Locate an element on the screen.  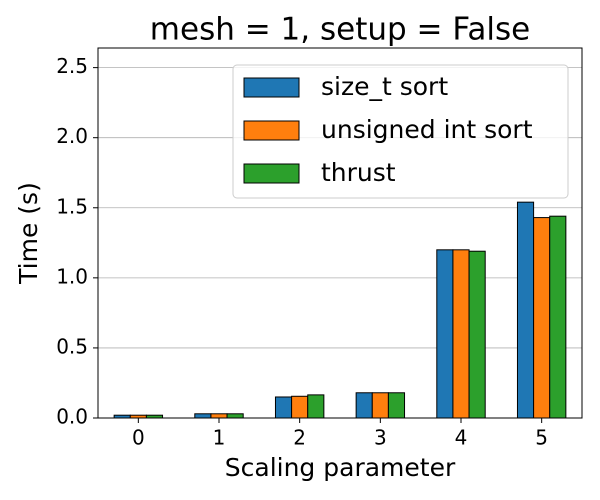
y-axis-label: Time (s) is located at coordinates (28, 233).